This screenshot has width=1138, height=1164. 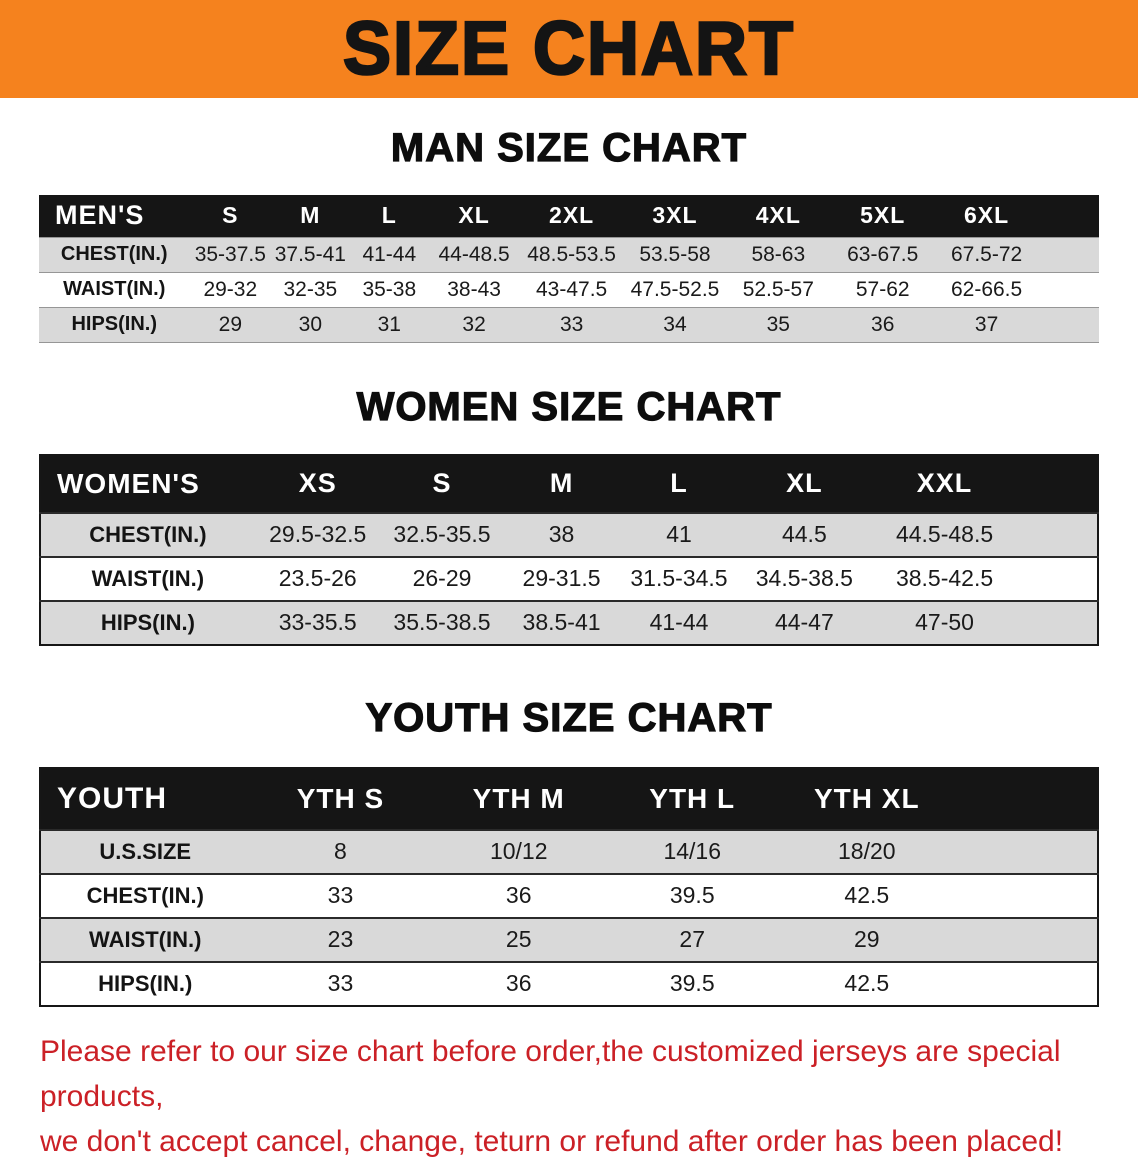 I want to click on measurement-value-cell: 41-44, so click(x=389, y=254).